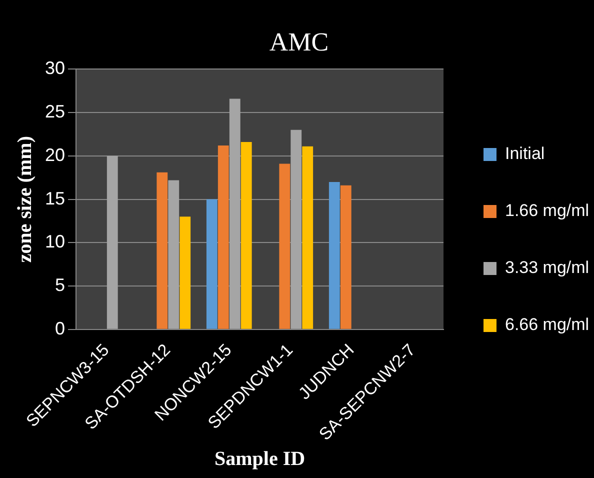  What do you see at coordinates (547, 324) in the screenshot?
I see `legend-label: 6.66 mg/ml` at bounding box center [547, 324].